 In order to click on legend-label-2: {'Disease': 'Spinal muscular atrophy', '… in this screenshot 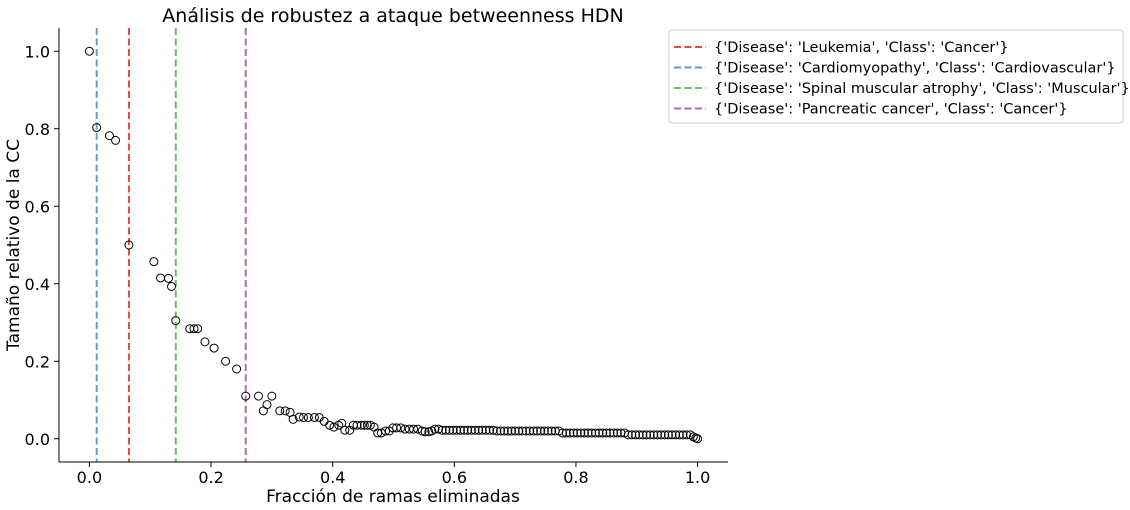, I will do `click(922, 89)`.